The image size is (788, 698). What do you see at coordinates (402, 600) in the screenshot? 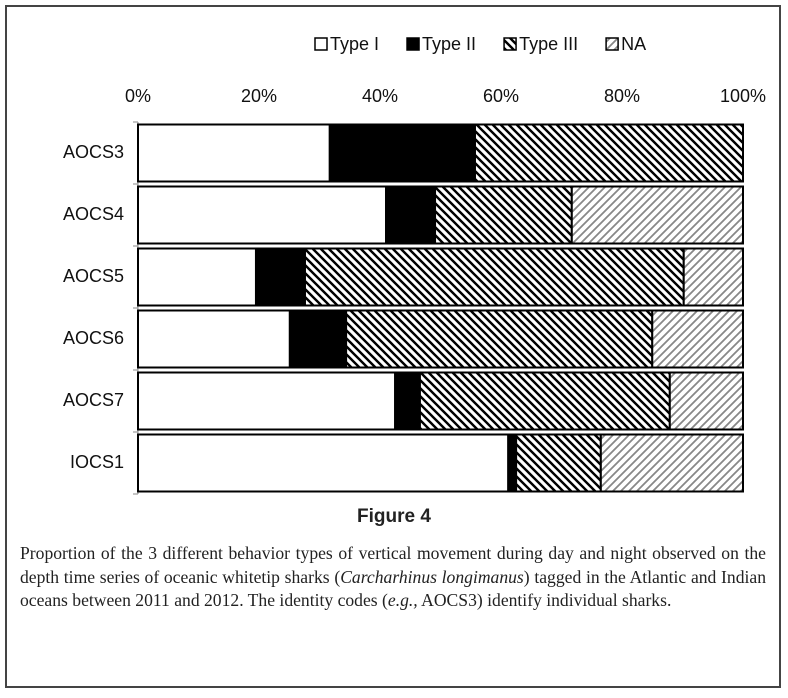
I see `caption-italic: e.g.,` at bounding box center [402, 600].